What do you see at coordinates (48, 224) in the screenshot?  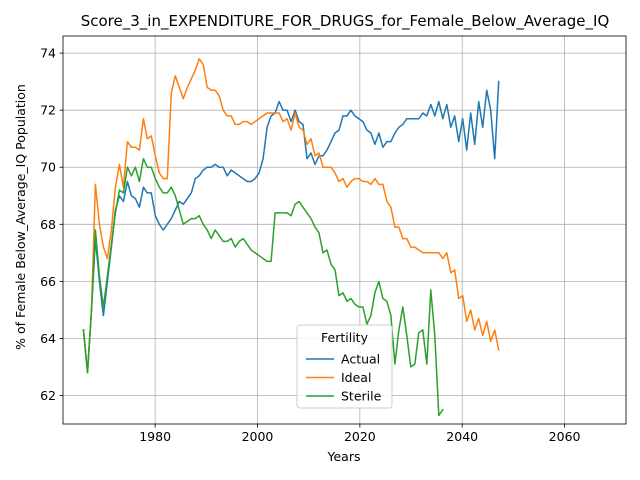 I see `y-tick-label: 68` at bounding box center [48, 224].